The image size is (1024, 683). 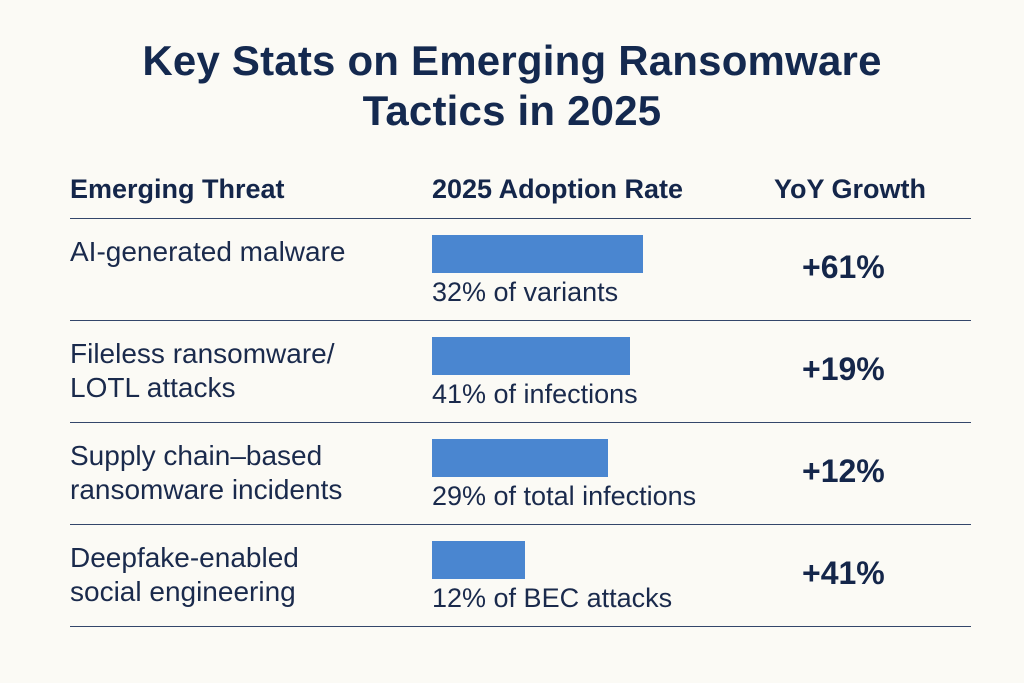 What do you see at coordinates (564, 496) in the screenshot?
I see `adoption-caption: 29% of total infections` at bounding box center [564, 496].